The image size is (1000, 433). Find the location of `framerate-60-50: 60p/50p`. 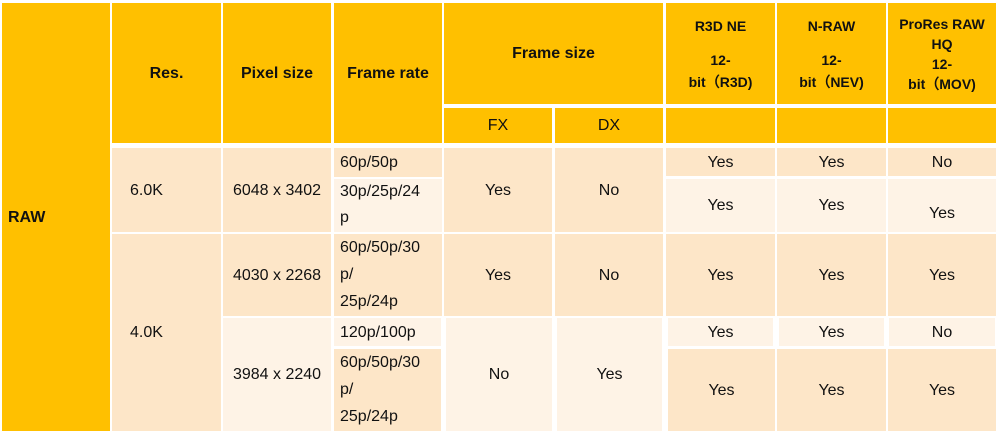

framerate-60-50: 60p/50p is located at coordinates (388, 162).